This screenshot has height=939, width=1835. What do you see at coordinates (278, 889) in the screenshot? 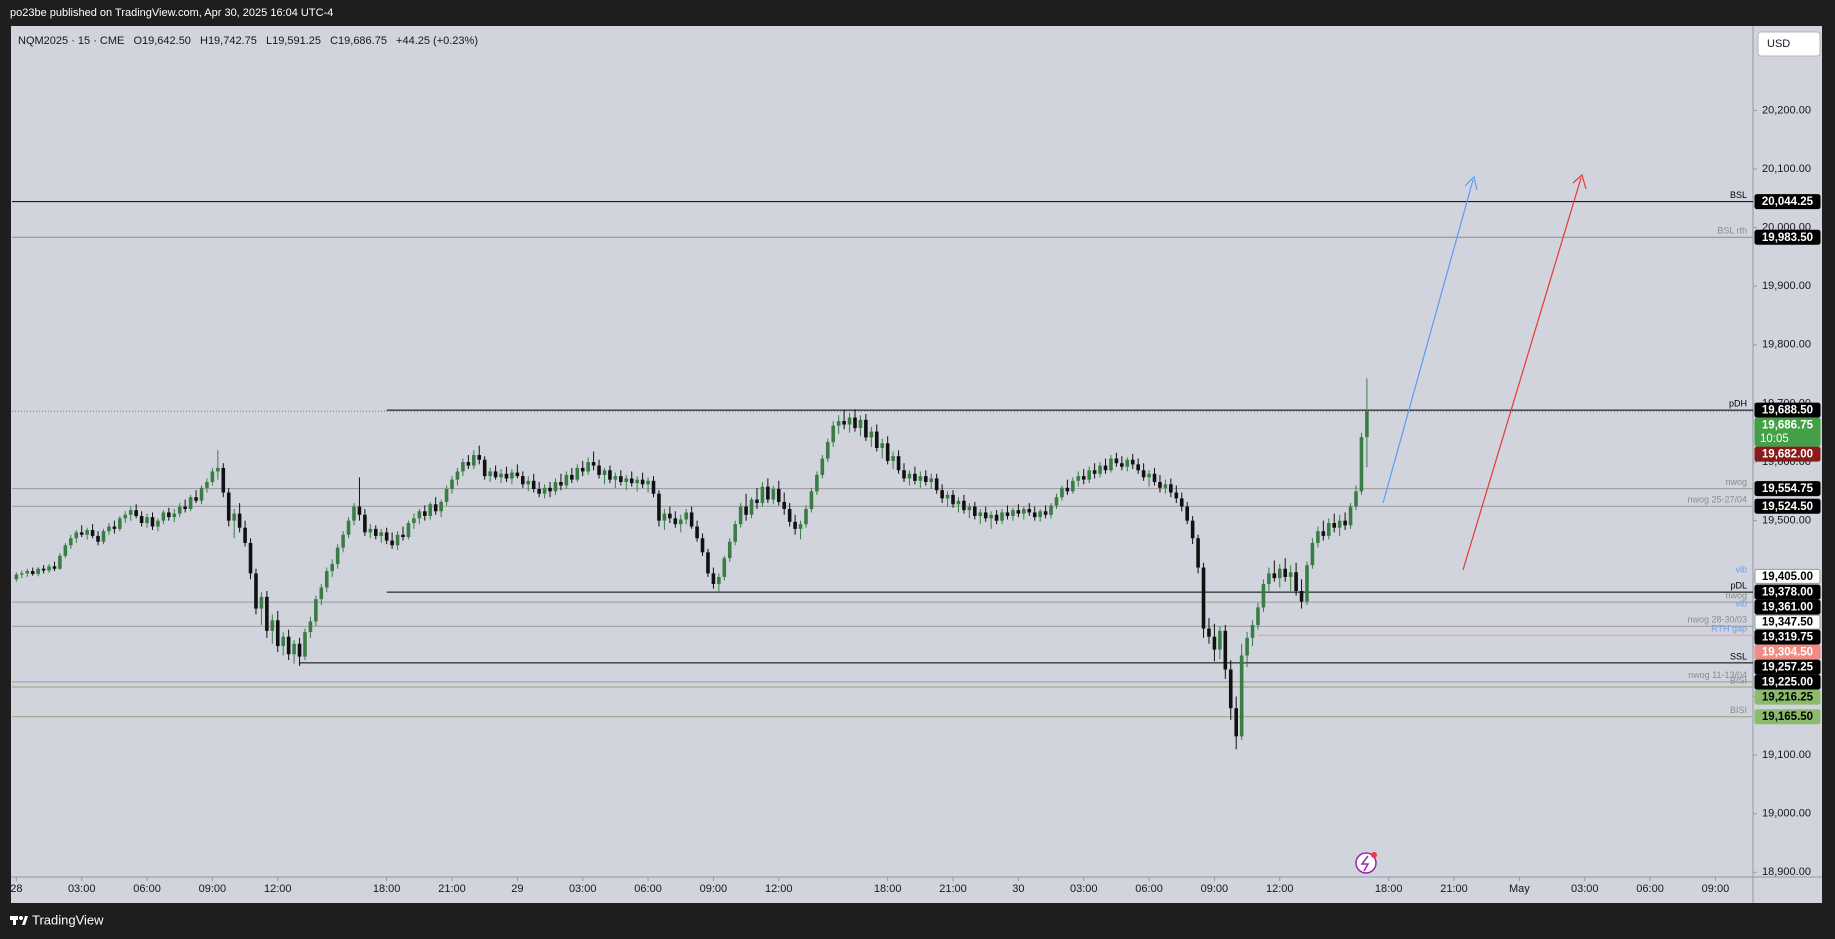
I see `x-tick-label: 12:00` at bounding box center [278, 889].